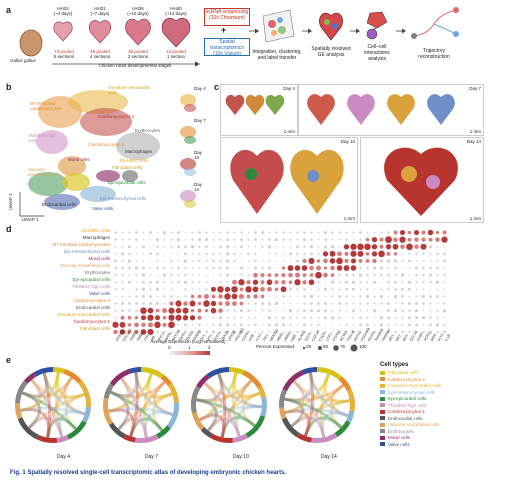 This screenshot has height=497, width=505. Describe the element at coordinates (63, 13) in the screenshot. I see `stage-days: (~4 days)` at that location.